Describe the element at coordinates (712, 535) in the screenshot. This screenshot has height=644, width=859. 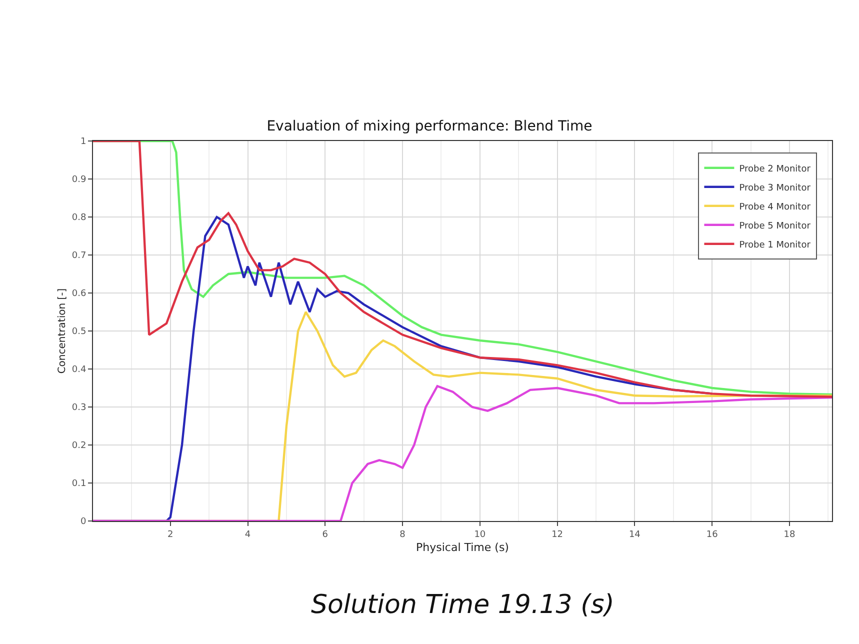
I see `x-tick-label: 16` at that location.